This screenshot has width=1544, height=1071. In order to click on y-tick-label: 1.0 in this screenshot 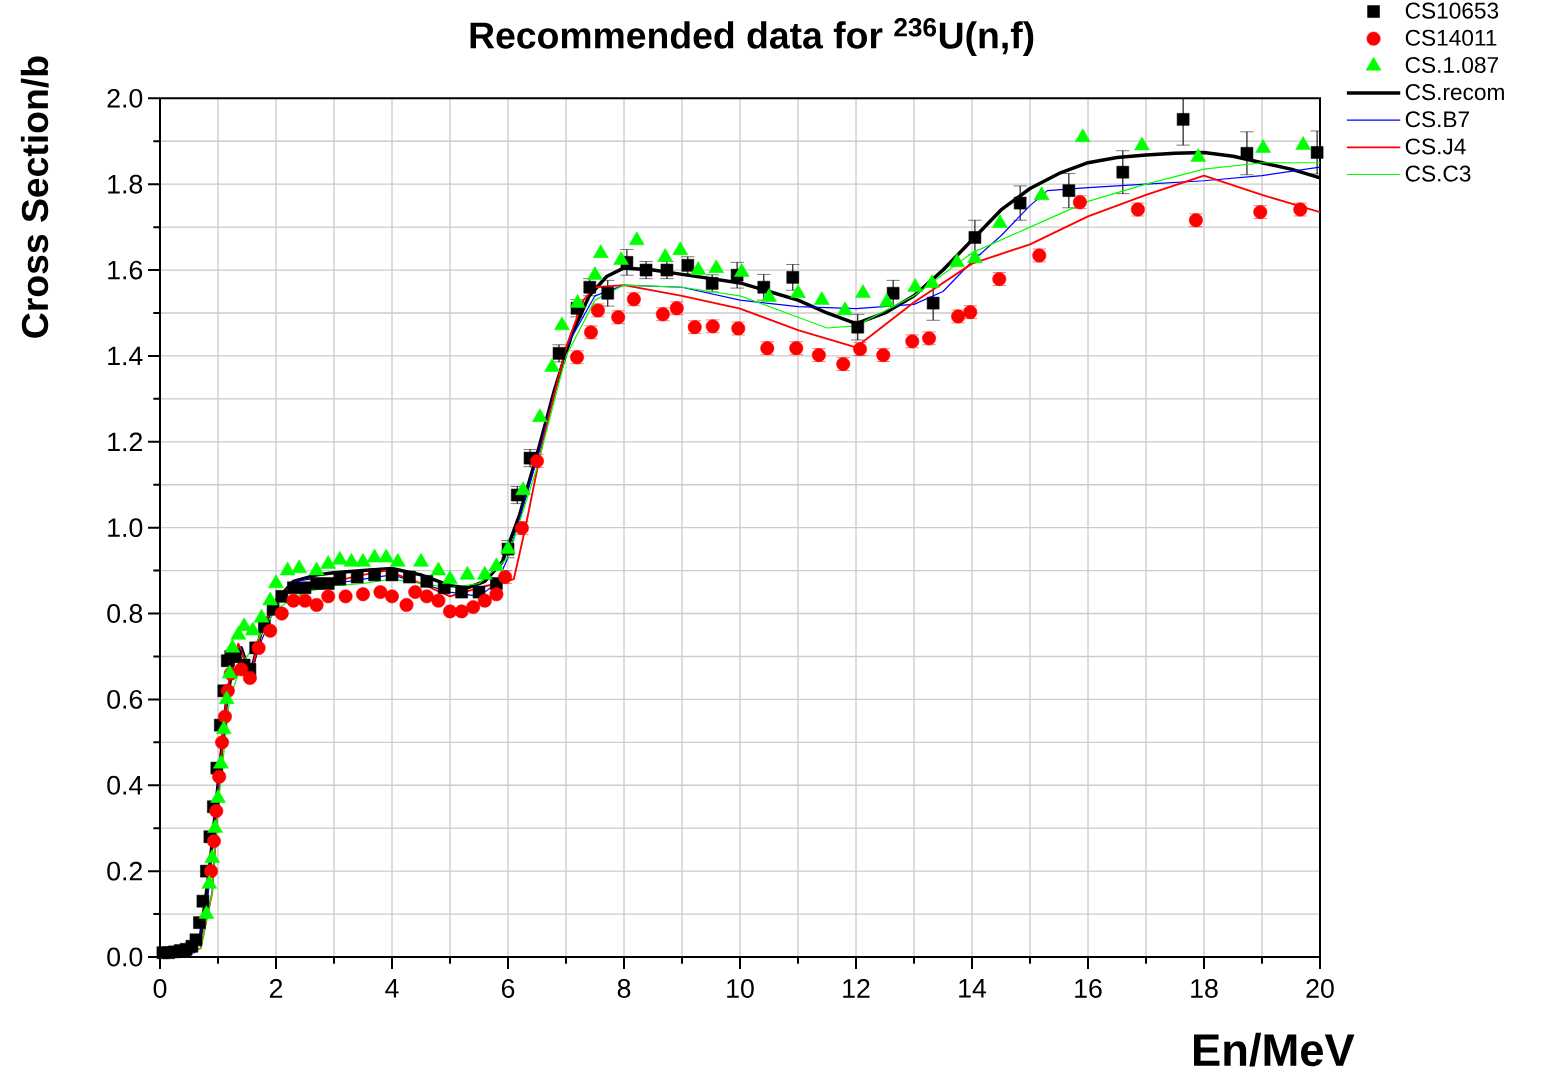, I will do `click(125, 528)`.